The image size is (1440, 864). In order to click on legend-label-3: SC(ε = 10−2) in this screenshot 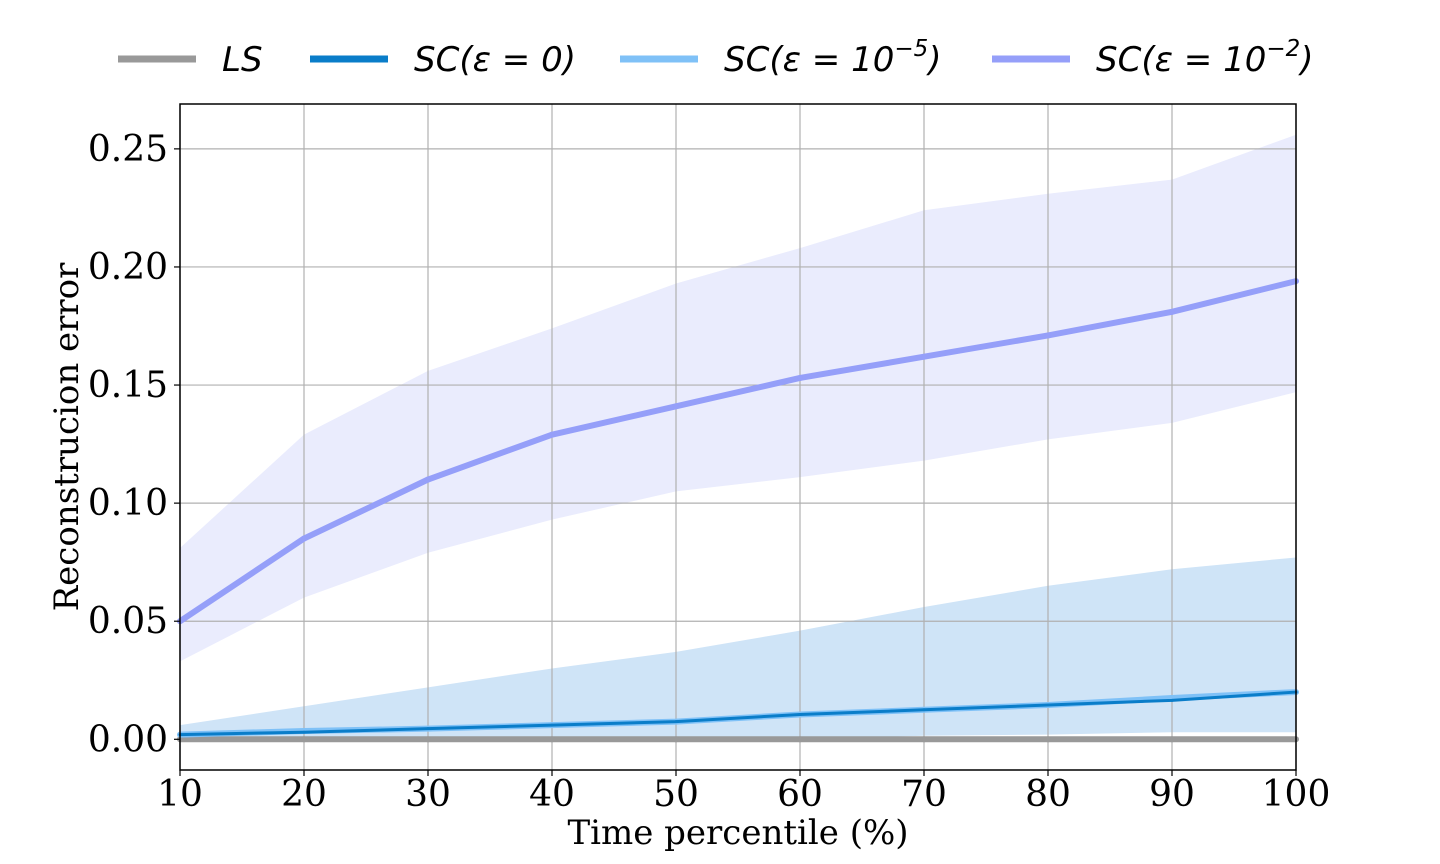, I will do `click(1205, 58)`.